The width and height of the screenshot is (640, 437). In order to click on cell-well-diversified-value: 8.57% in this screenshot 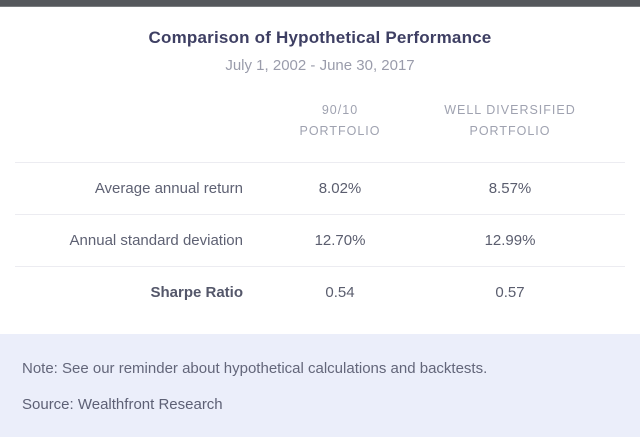, I will do `click(510, 188)`.